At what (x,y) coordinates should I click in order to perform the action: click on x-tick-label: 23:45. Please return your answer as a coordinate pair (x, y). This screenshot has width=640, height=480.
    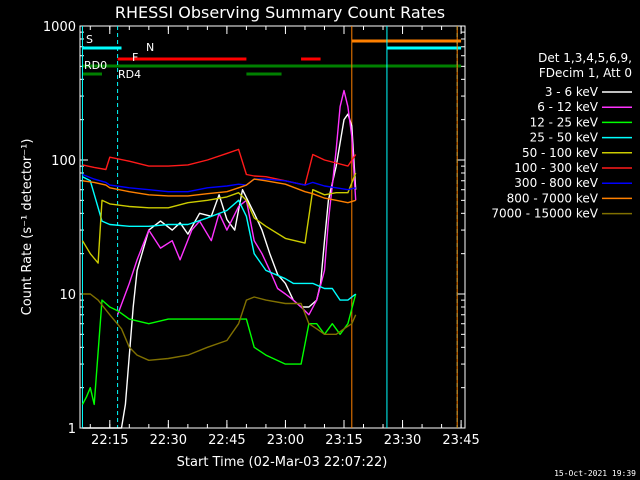
    Looking at the image, I should click on (460, 440).